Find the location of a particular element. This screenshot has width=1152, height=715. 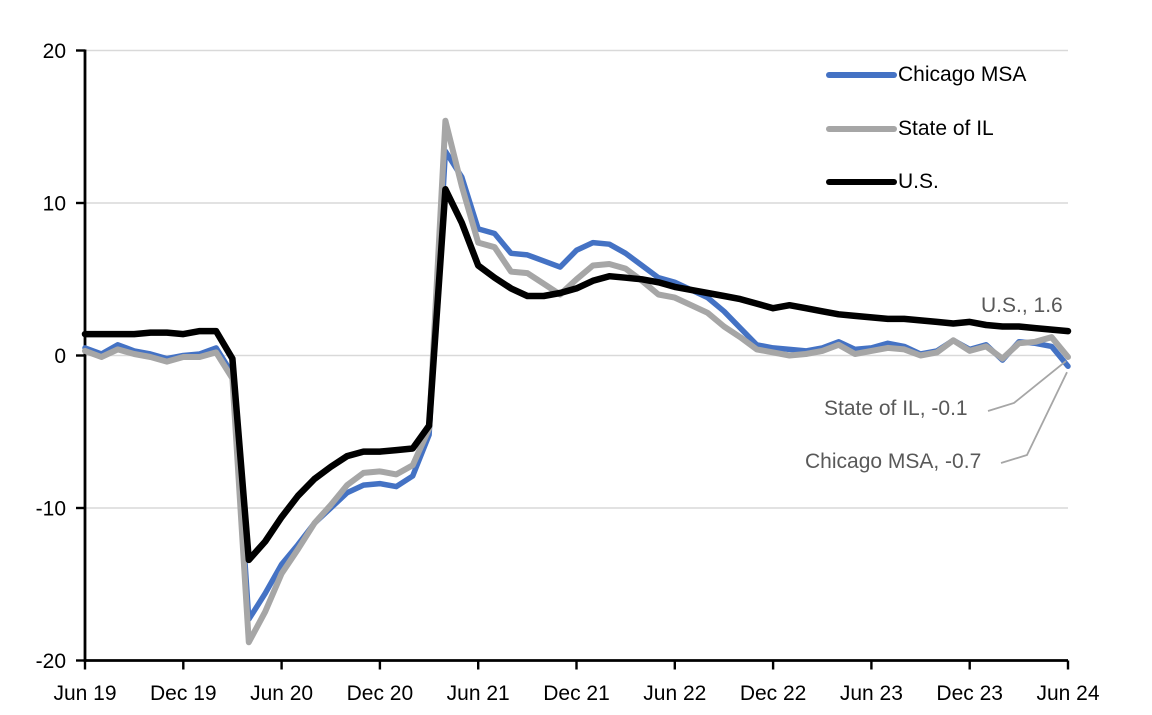

x-tick-label: Dec 22 is located at coordinates (773, 693).